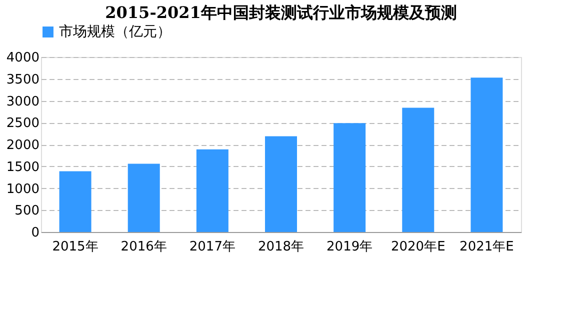 Image resolution: width=574 pixels, height=323 pixels. Describe the element at coordinates (212, 247) in the screenshot. I see `x-tick-label: 2017年` at that location.